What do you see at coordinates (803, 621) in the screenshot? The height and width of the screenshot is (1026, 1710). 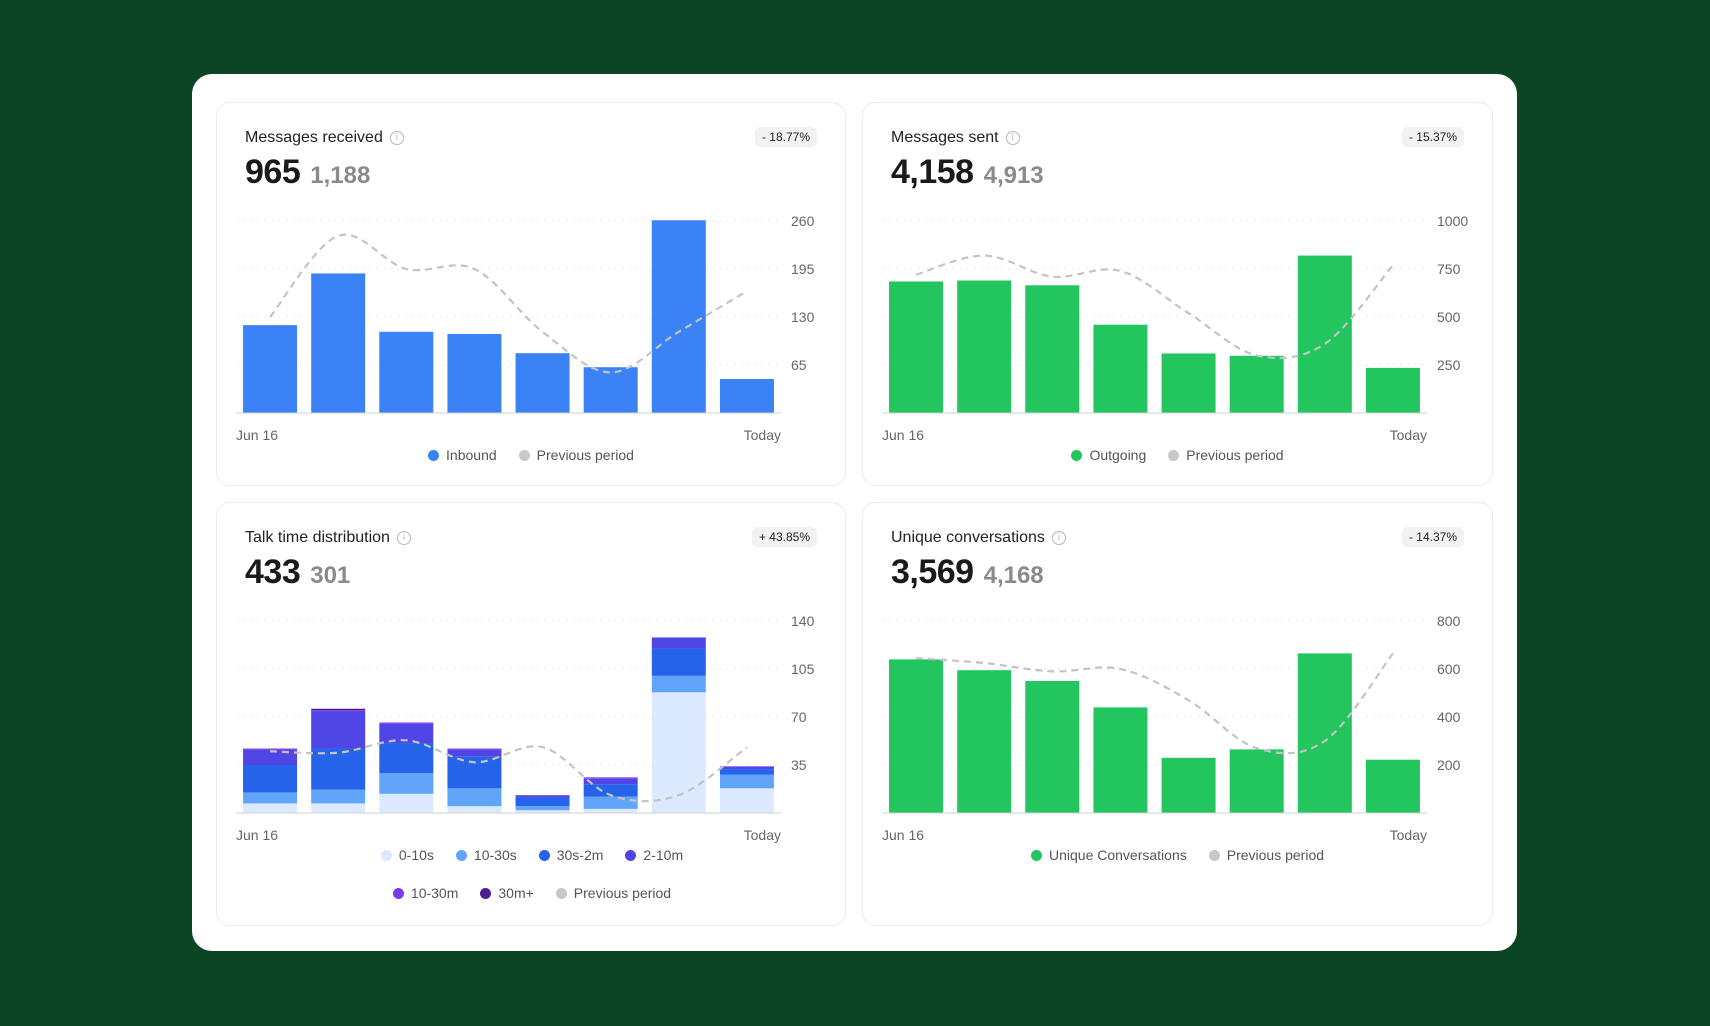 I see `y-tick-label: 140` at bounding box center [803, 621].